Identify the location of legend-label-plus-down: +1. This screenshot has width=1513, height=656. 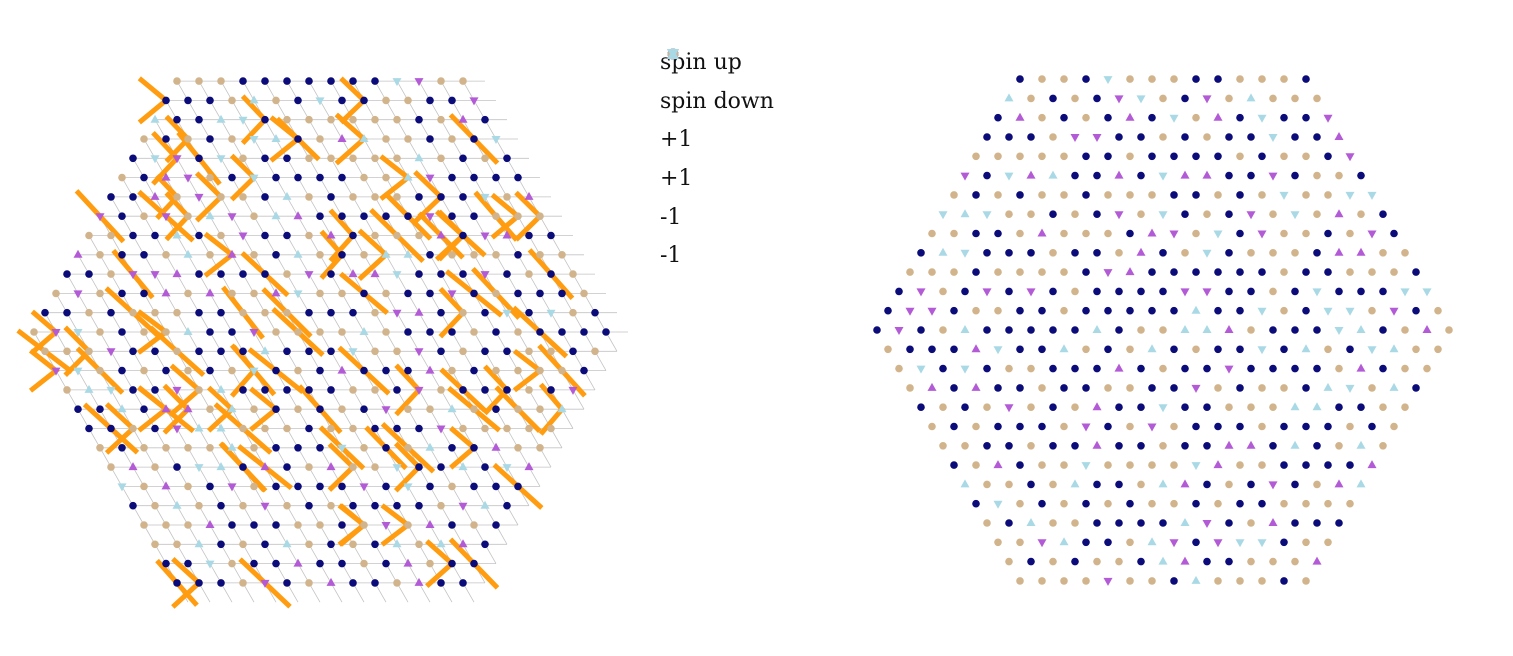
(676, 179).